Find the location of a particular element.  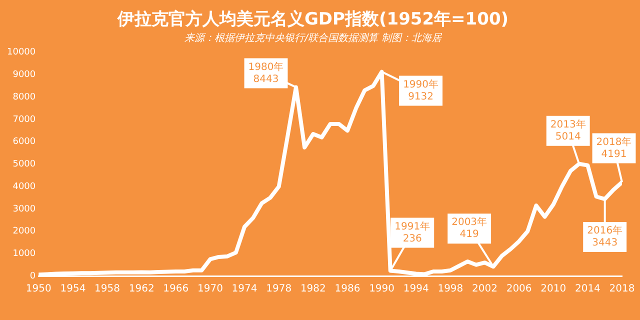

x-tick-label: 1974 is located at coordinates (245, 289).